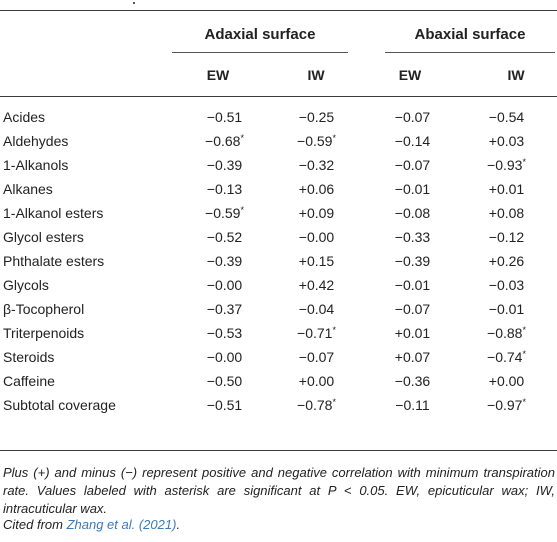 The image size is (557, 542). I want to click on cell-value: −0.36, so click(412, 381).